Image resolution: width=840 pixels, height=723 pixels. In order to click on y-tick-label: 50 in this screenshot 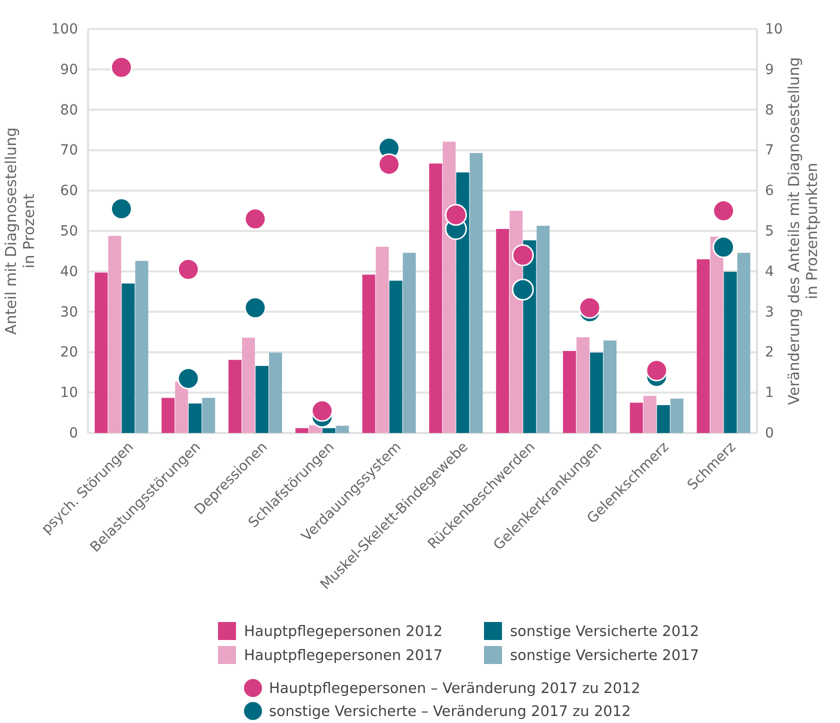, I will do `click(69, 231)`.